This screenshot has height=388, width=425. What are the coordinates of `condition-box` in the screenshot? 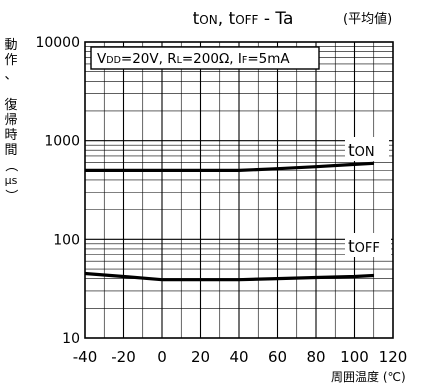 It's located at (205, 58).